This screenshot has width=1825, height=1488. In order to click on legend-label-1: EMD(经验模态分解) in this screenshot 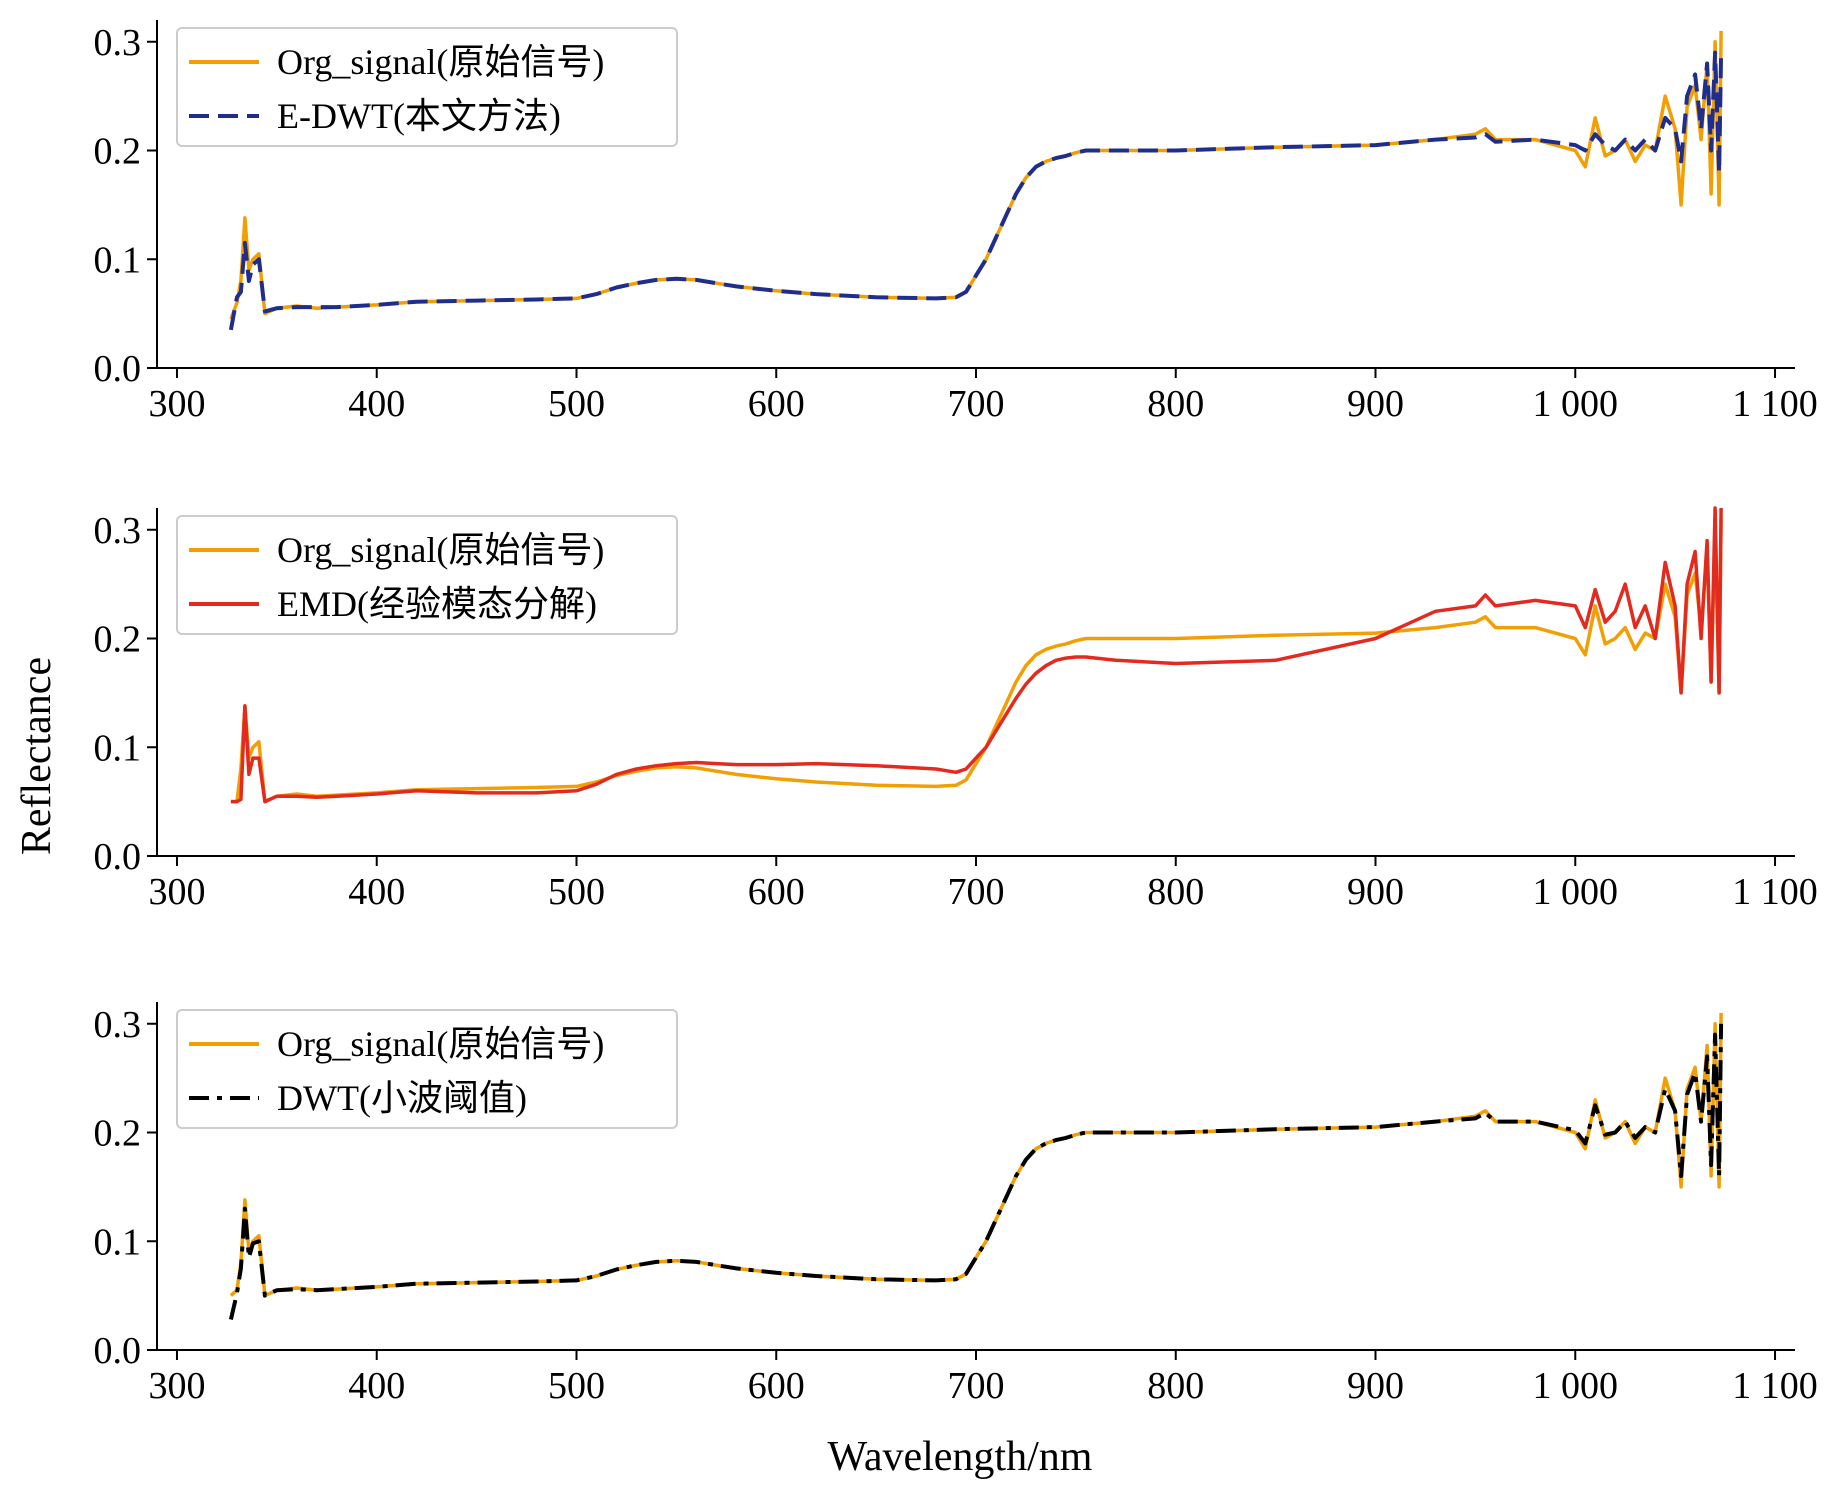, I will do `click(437, 604)`.